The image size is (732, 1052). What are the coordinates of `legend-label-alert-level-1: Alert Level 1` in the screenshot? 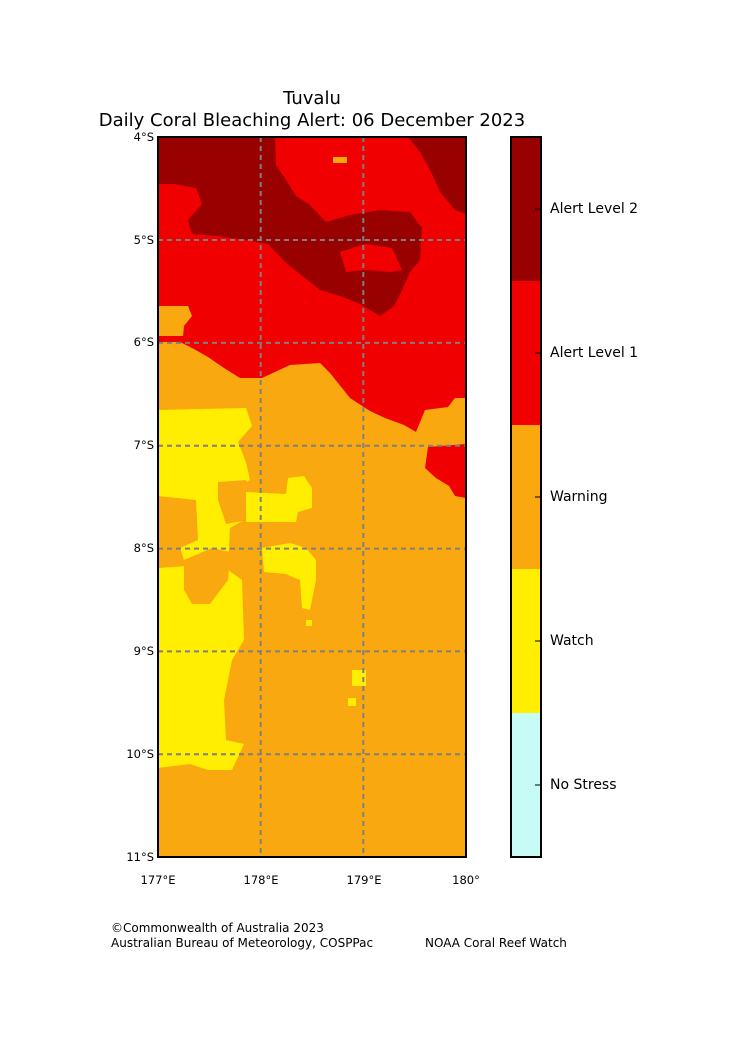 It's located at (594, 353).